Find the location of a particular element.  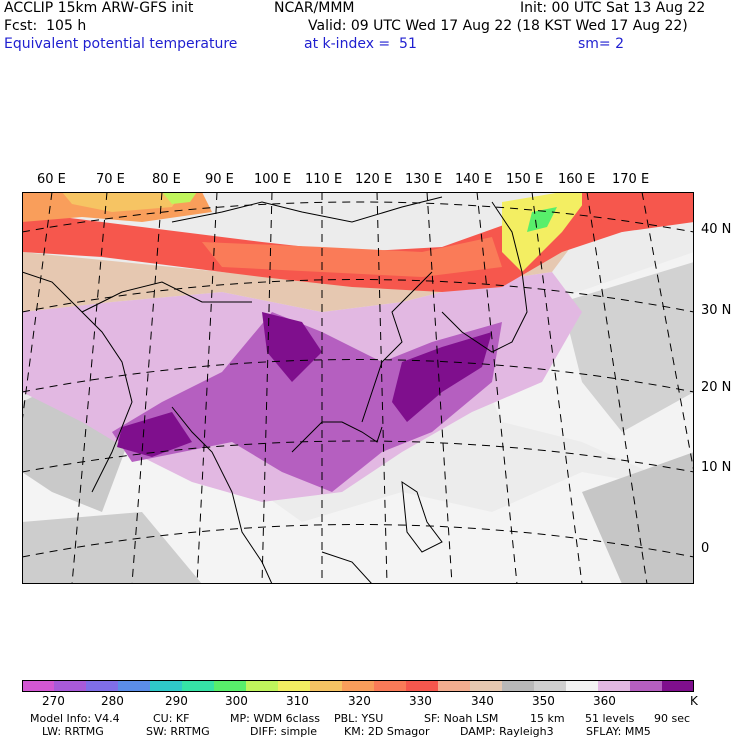

lat-label: 10 N is located at coordinates (716, 467).